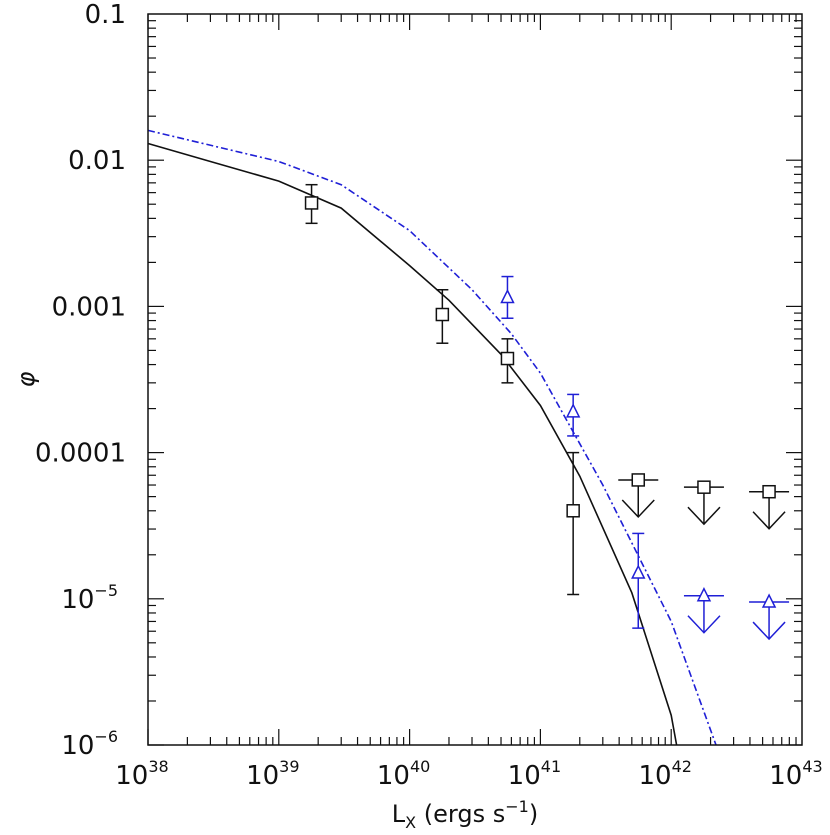  What do you see at coordinates (105, 15) in the screenshot?
I see `y-tick-label: 0.1` at bounding box center [105, 15].